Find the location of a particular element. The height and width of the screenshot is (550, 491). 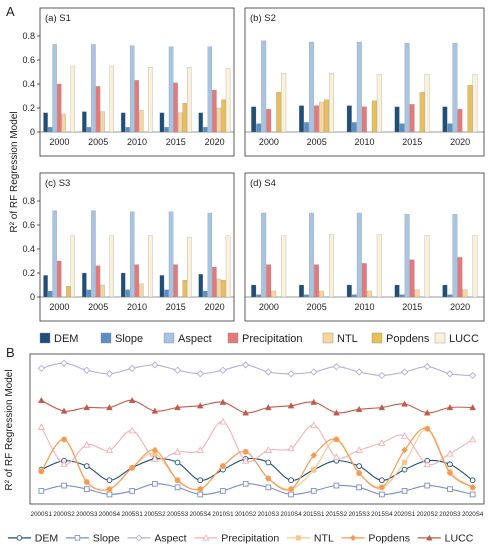

legend-swatch-dem is located at coordinates (45, 338).